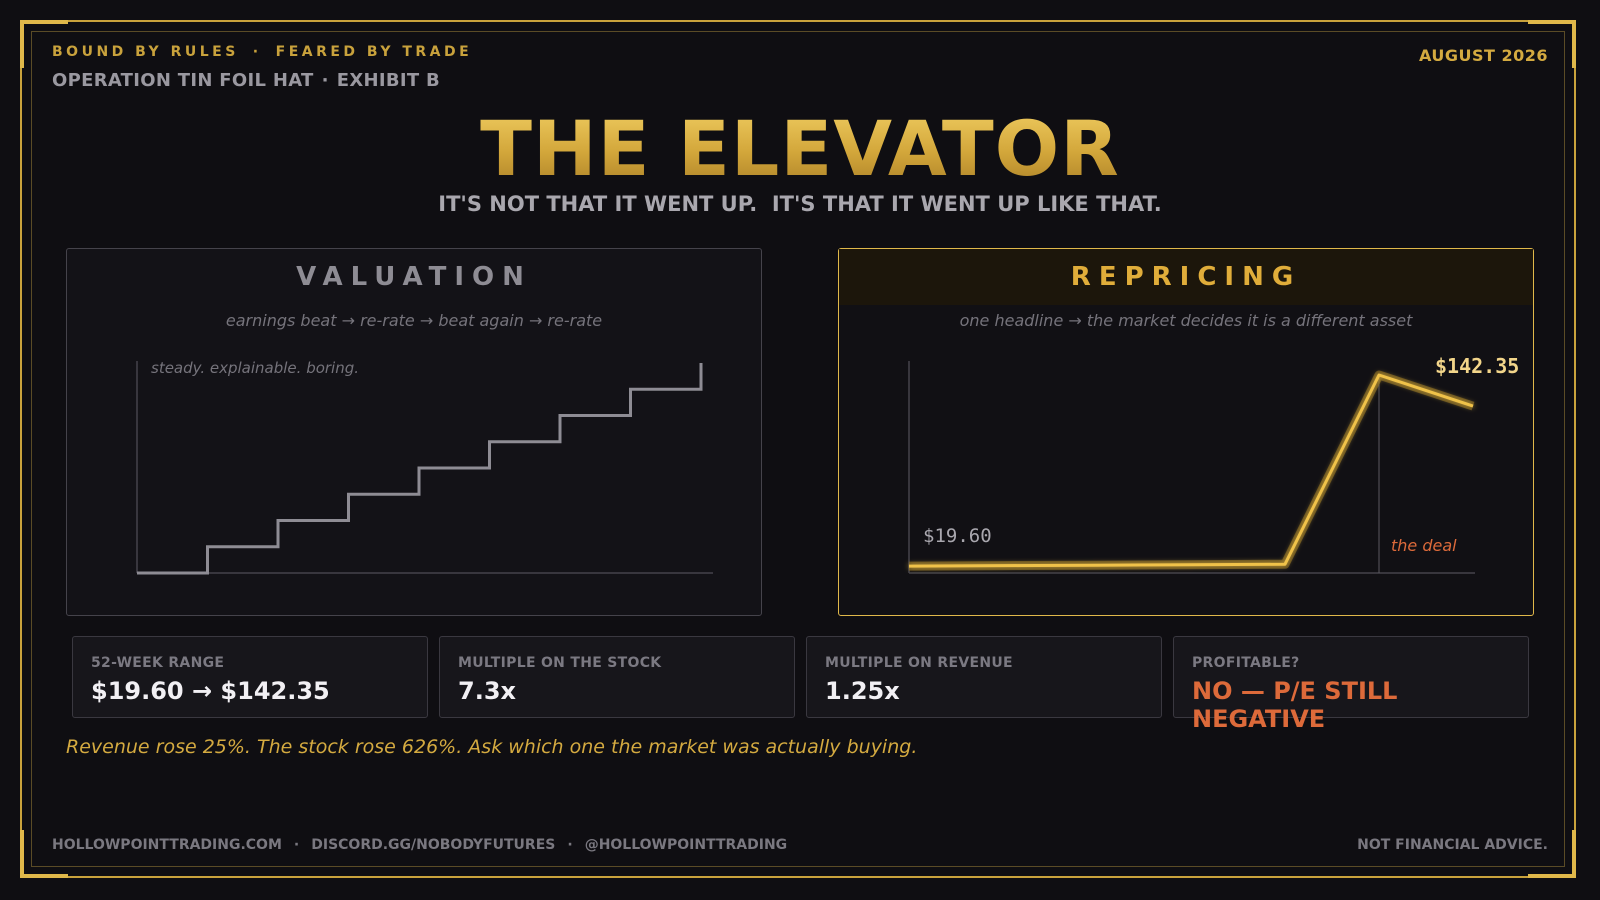 This screenshot has width=1600, height=900. Describe the element at coordinates (255, 368) in the screenshot. I see `valuation-chart-caption: steady. explainable. boring.` at that location.